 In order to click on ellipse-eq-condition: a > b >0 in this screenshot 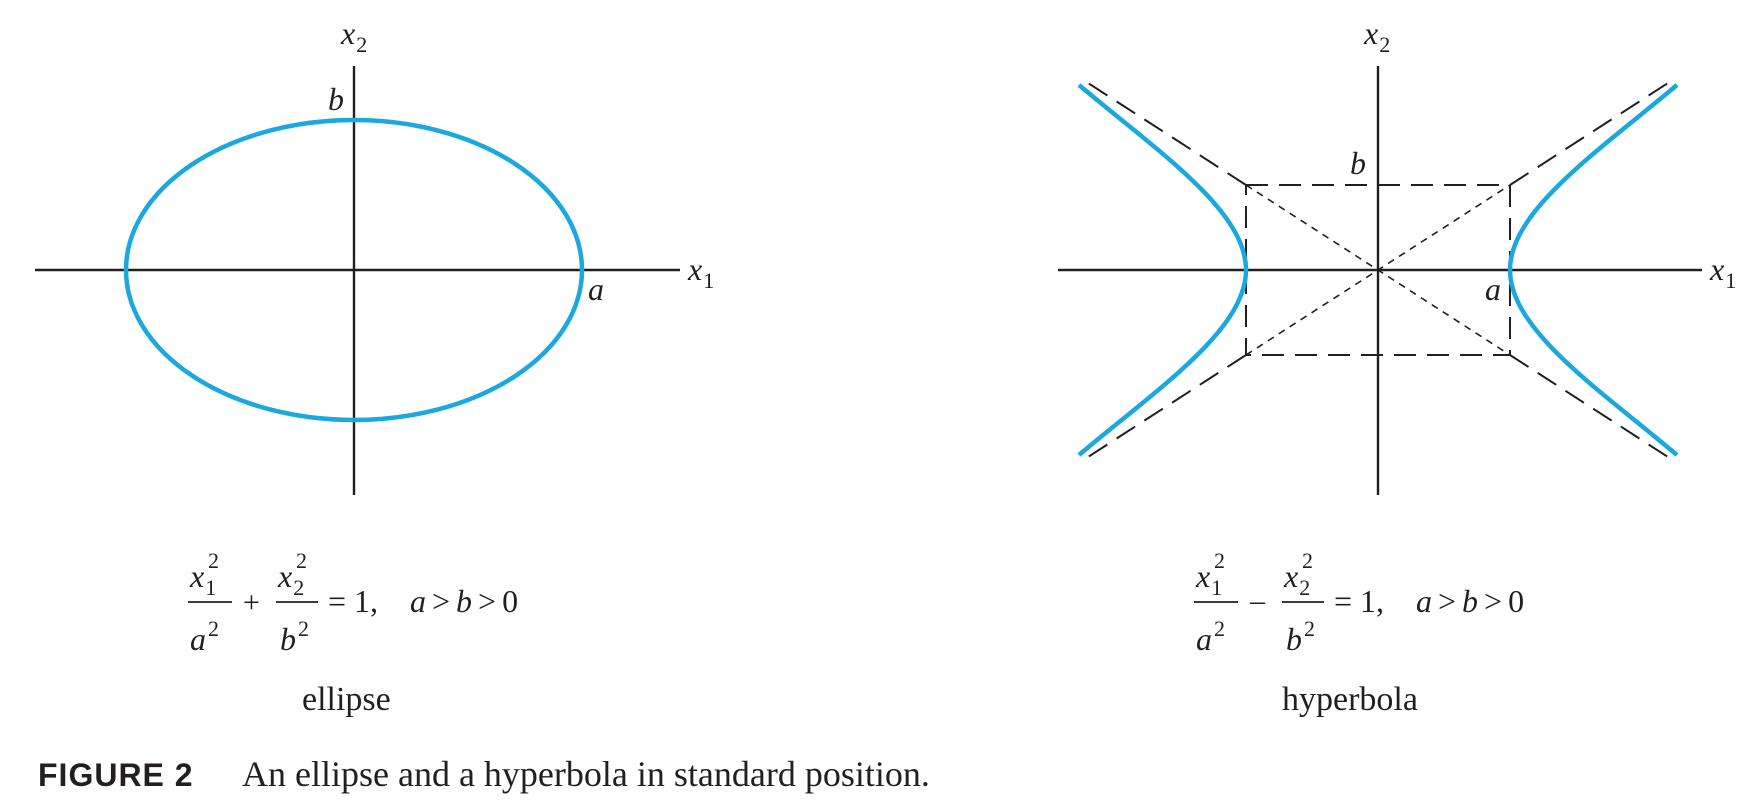, I will do `click(464, 601)`.